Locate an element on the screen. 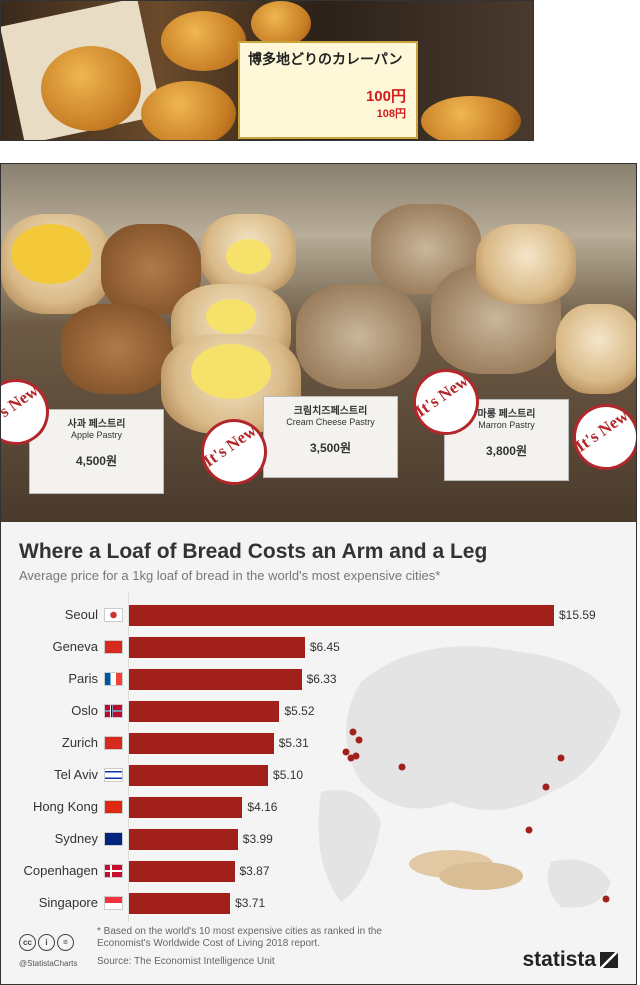 The image size is (640, 985). creative-commons-icons: cc i = is located at coordinates (46, 942).